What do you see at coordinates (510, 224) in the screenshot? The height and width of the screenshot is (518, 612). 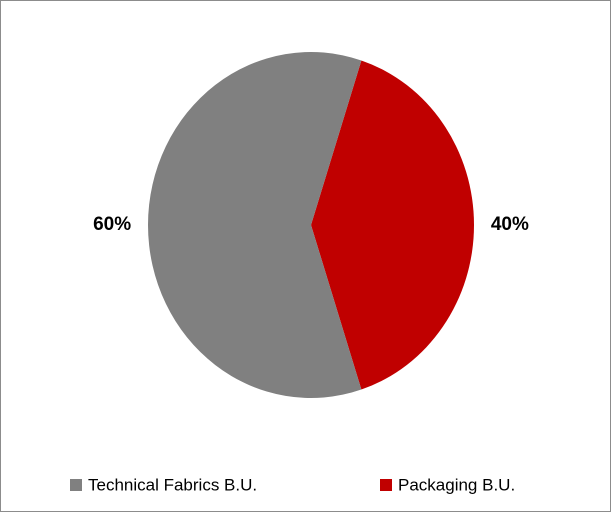 I see `data-label: 40%` at bounding box center [510, 224].